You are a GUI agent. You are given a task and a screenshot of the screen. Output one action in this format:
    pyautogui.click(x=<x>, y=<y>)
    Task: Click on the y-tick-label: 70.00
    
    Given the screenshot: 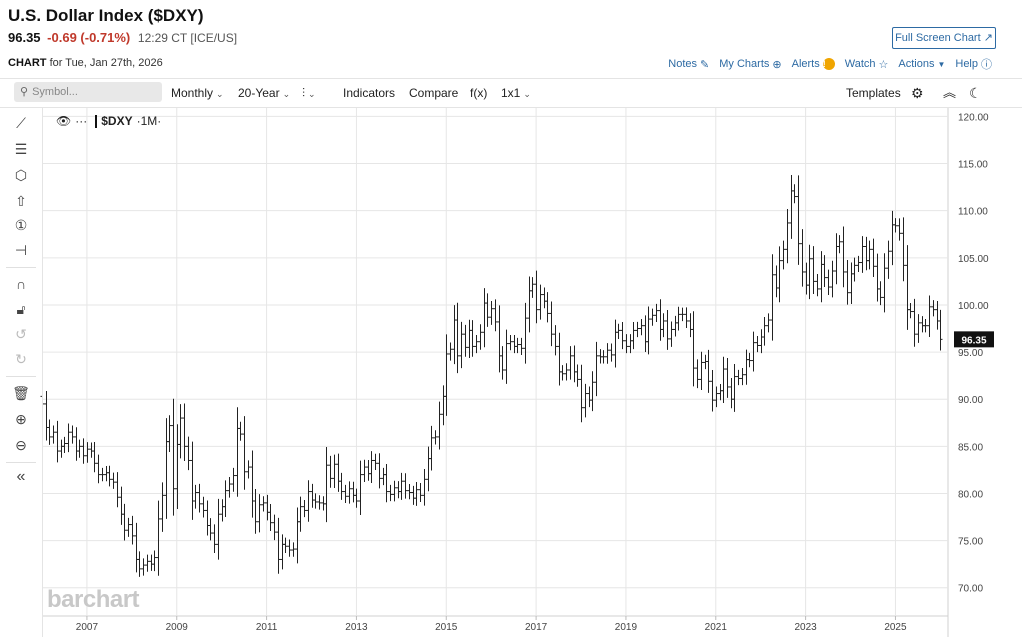 What is the action you would take?
    pyautogui.click(x=970, y=589)
    